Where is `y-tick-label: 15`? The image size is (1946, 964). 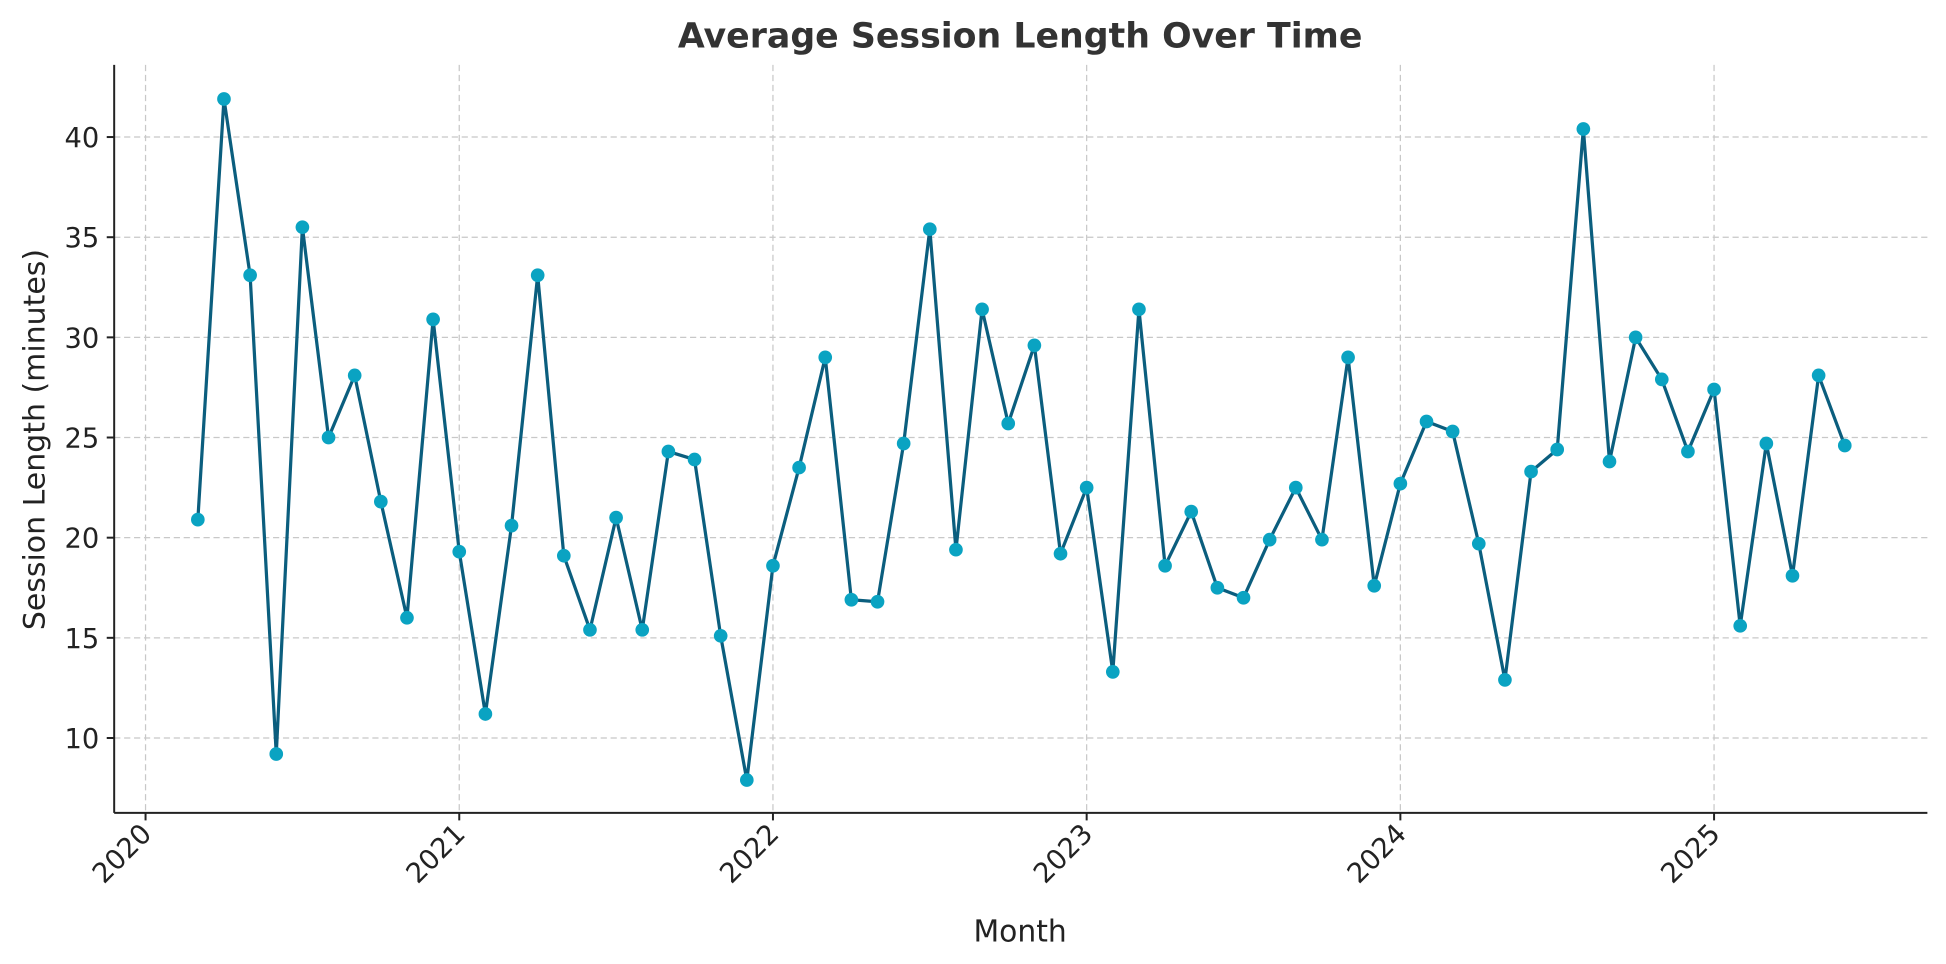 y-tick-label: 15 is located at coordinates (82, 639).